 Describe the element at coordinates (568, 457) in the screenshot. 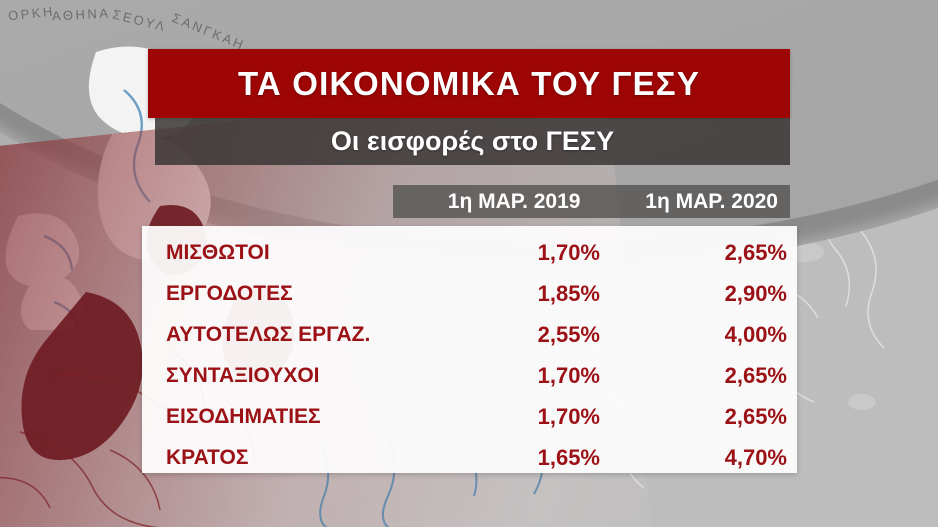

I see `row-value-2019: 1,65%` at that location.